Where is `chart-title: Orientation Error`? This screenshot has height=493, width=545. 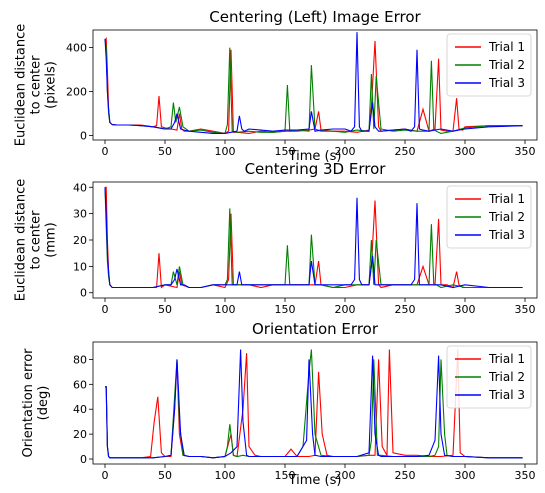
chart-title: Orientation Error is located at coordinates (315, 329).